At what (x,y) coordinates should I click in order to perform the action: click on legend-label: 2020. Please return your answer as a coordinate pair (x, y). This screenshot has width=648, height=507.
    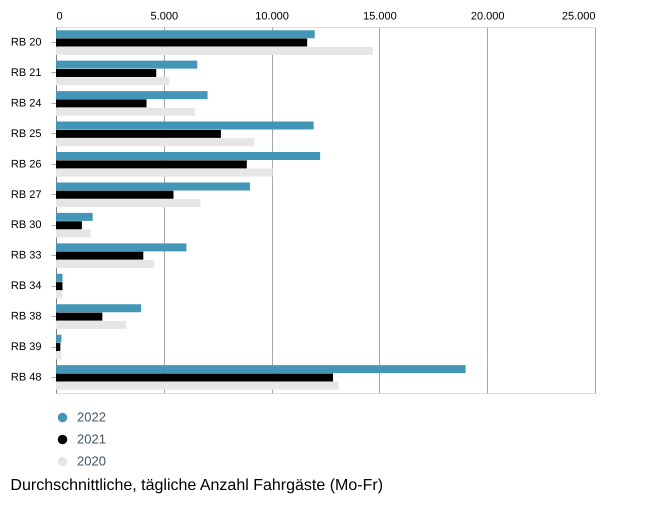
    Looking at the image, I should click on (91, 461).